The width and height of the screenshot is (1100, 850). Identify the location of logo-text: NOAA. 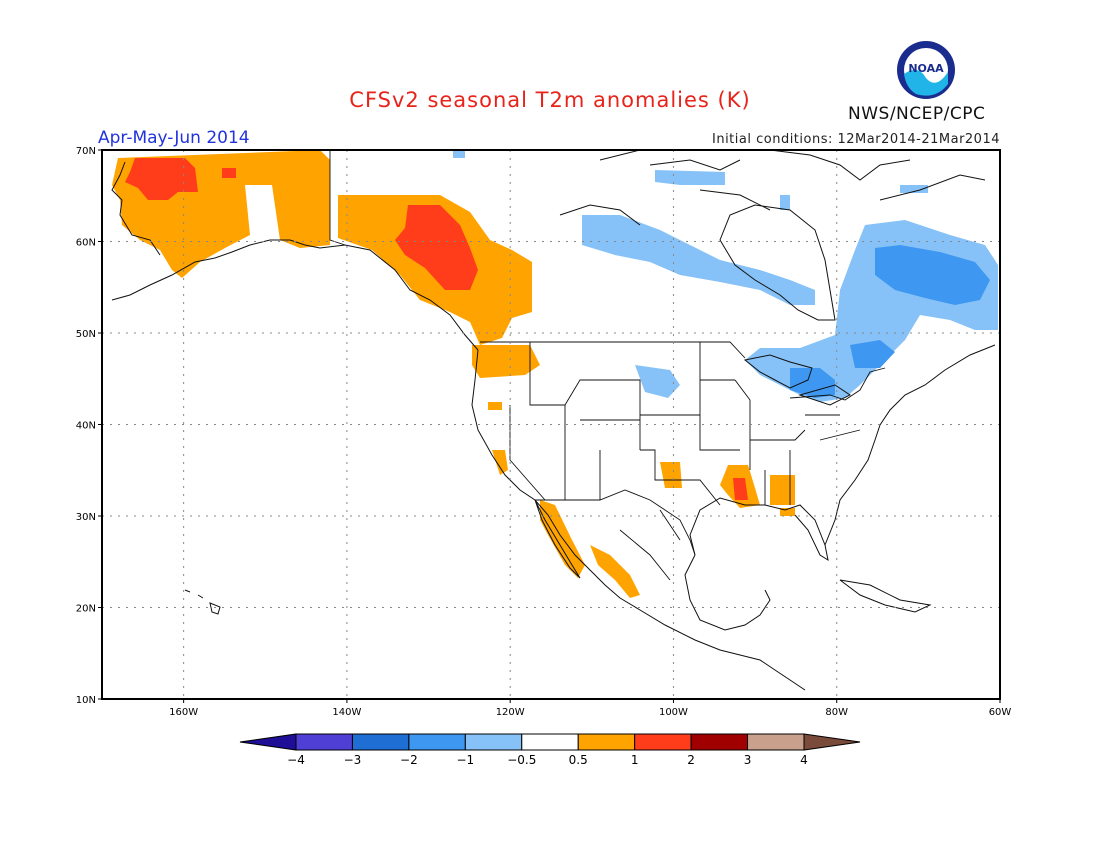
(926, 68).